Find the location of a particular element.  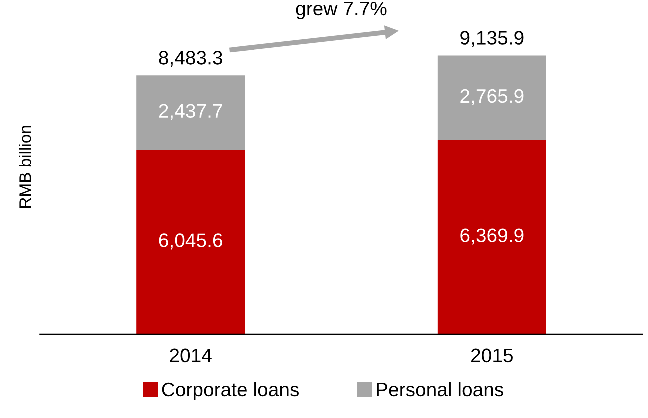

legend-label: Personal loans is located at coordinates (440, 389).